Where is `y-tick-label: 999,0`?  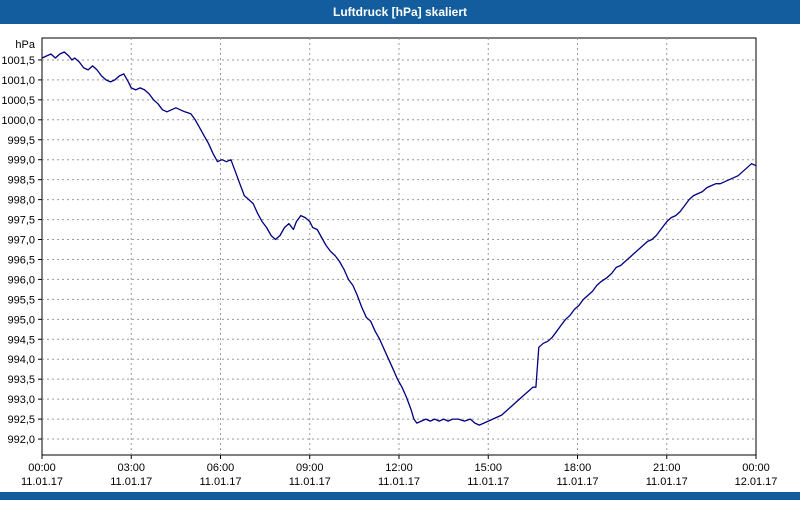
y-tick-label: 999,0 is located at coordinates (21, 161).